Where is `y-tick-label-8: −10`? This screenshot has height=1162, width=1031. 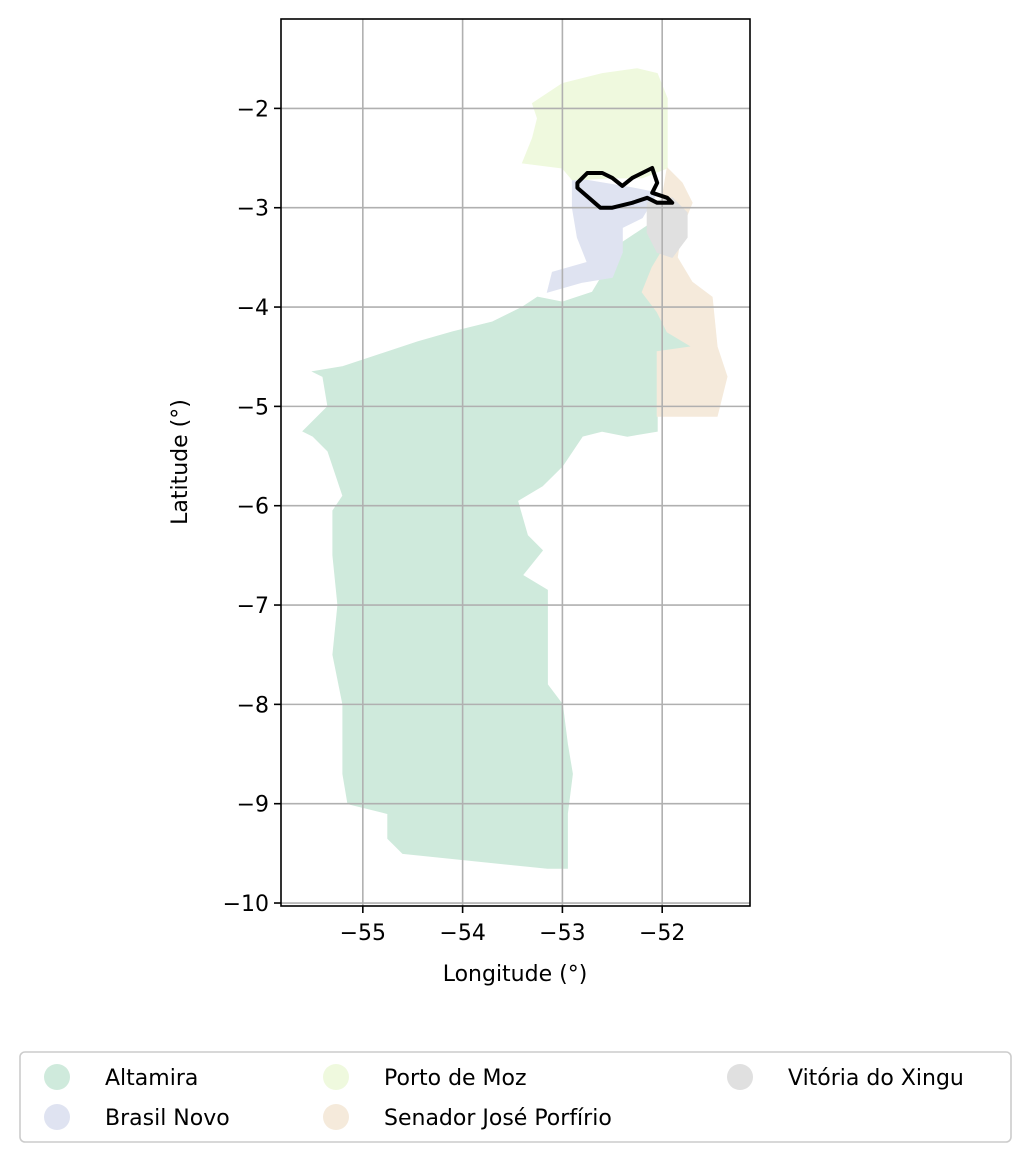
y-tick-label-8: −10 is located at coordinates (246, 904).